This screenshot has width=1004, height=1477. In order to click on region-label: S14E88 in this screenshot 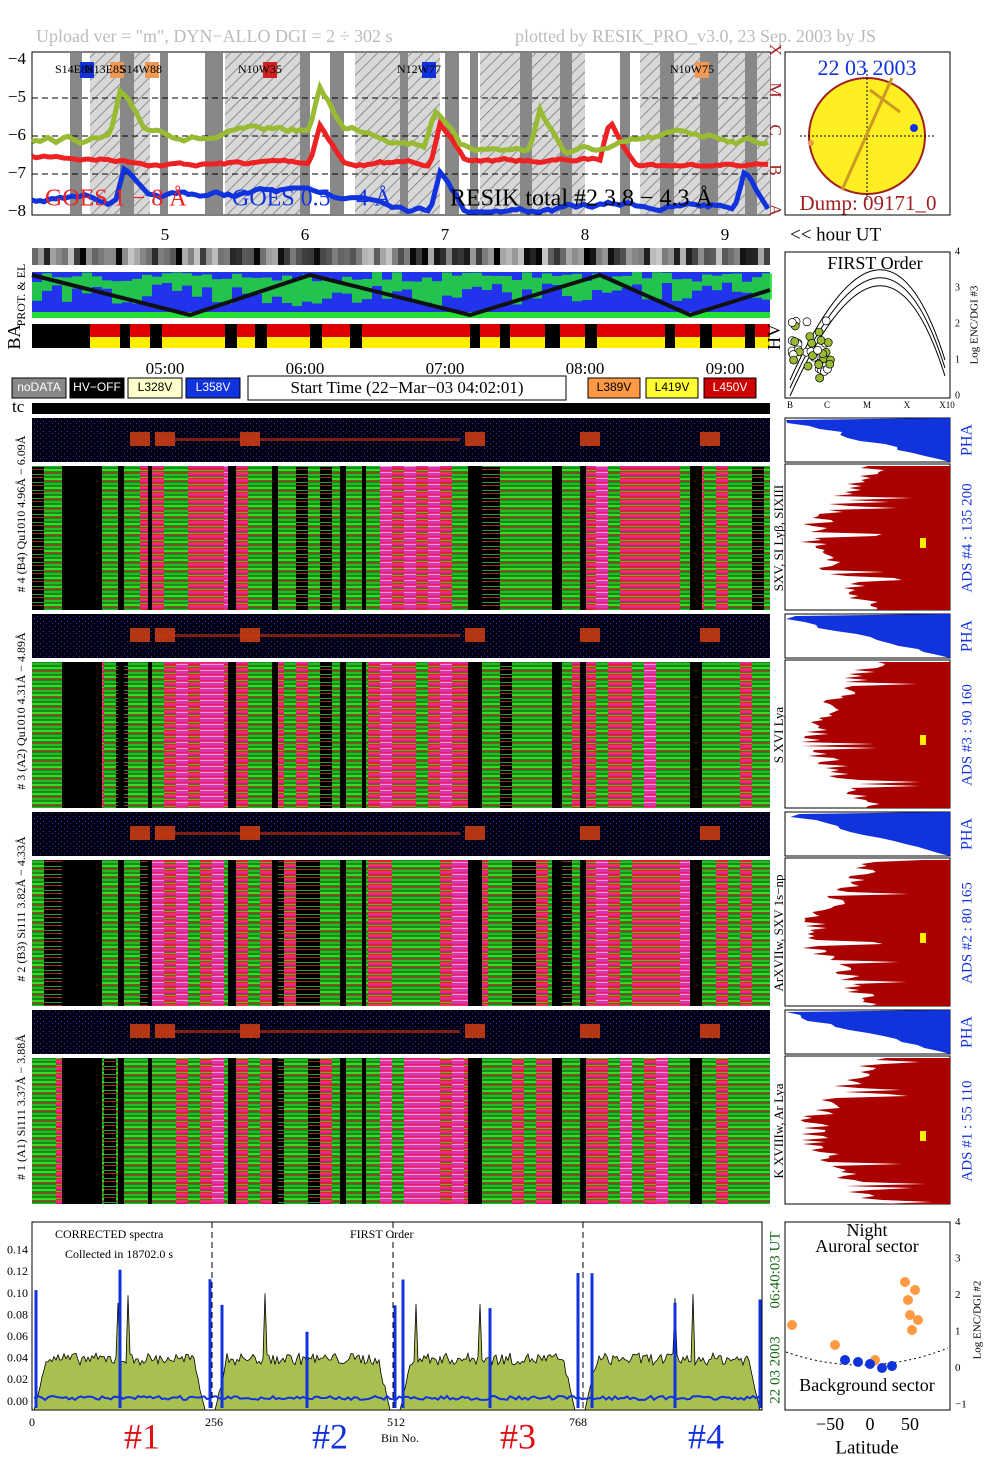, I will do `click(74, 69)`.